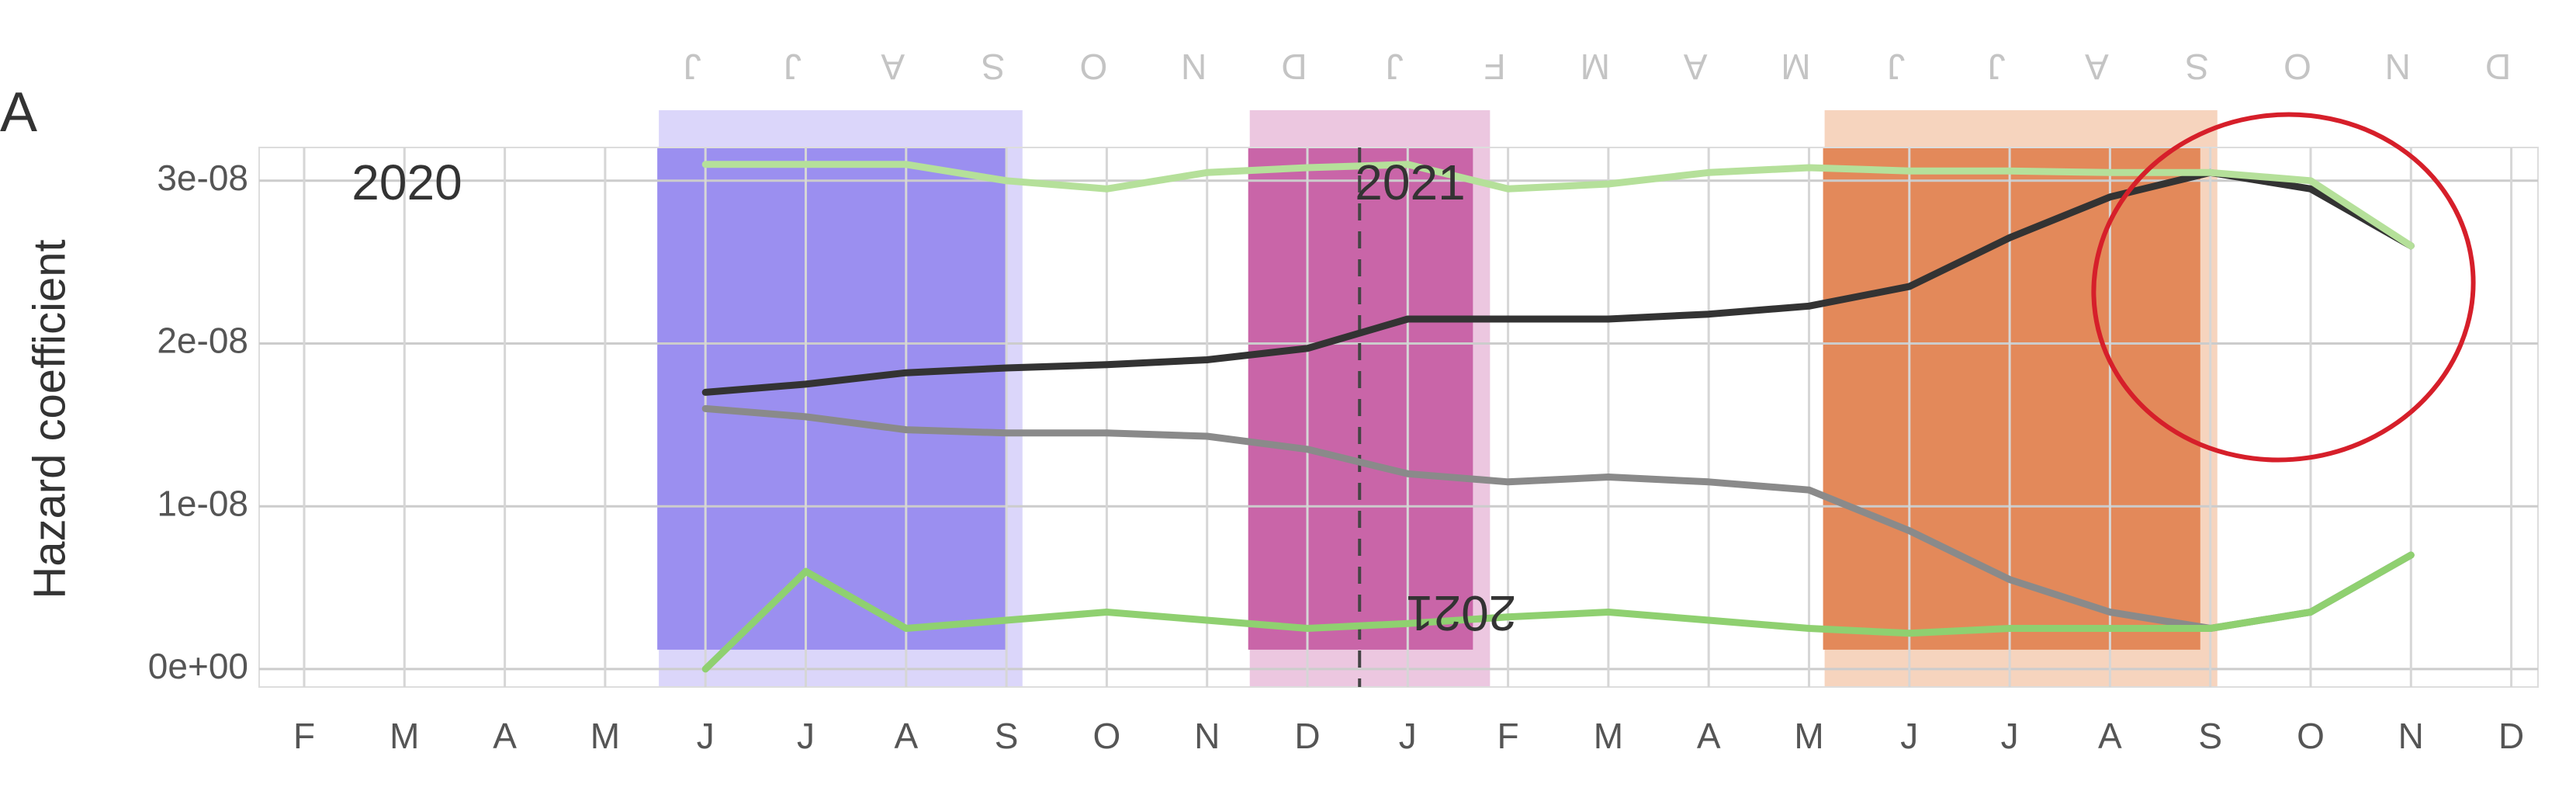  Describe the element at coordinates (1461, 613) in the screenshot. I see `ghost-annotation: 2021` at that location.